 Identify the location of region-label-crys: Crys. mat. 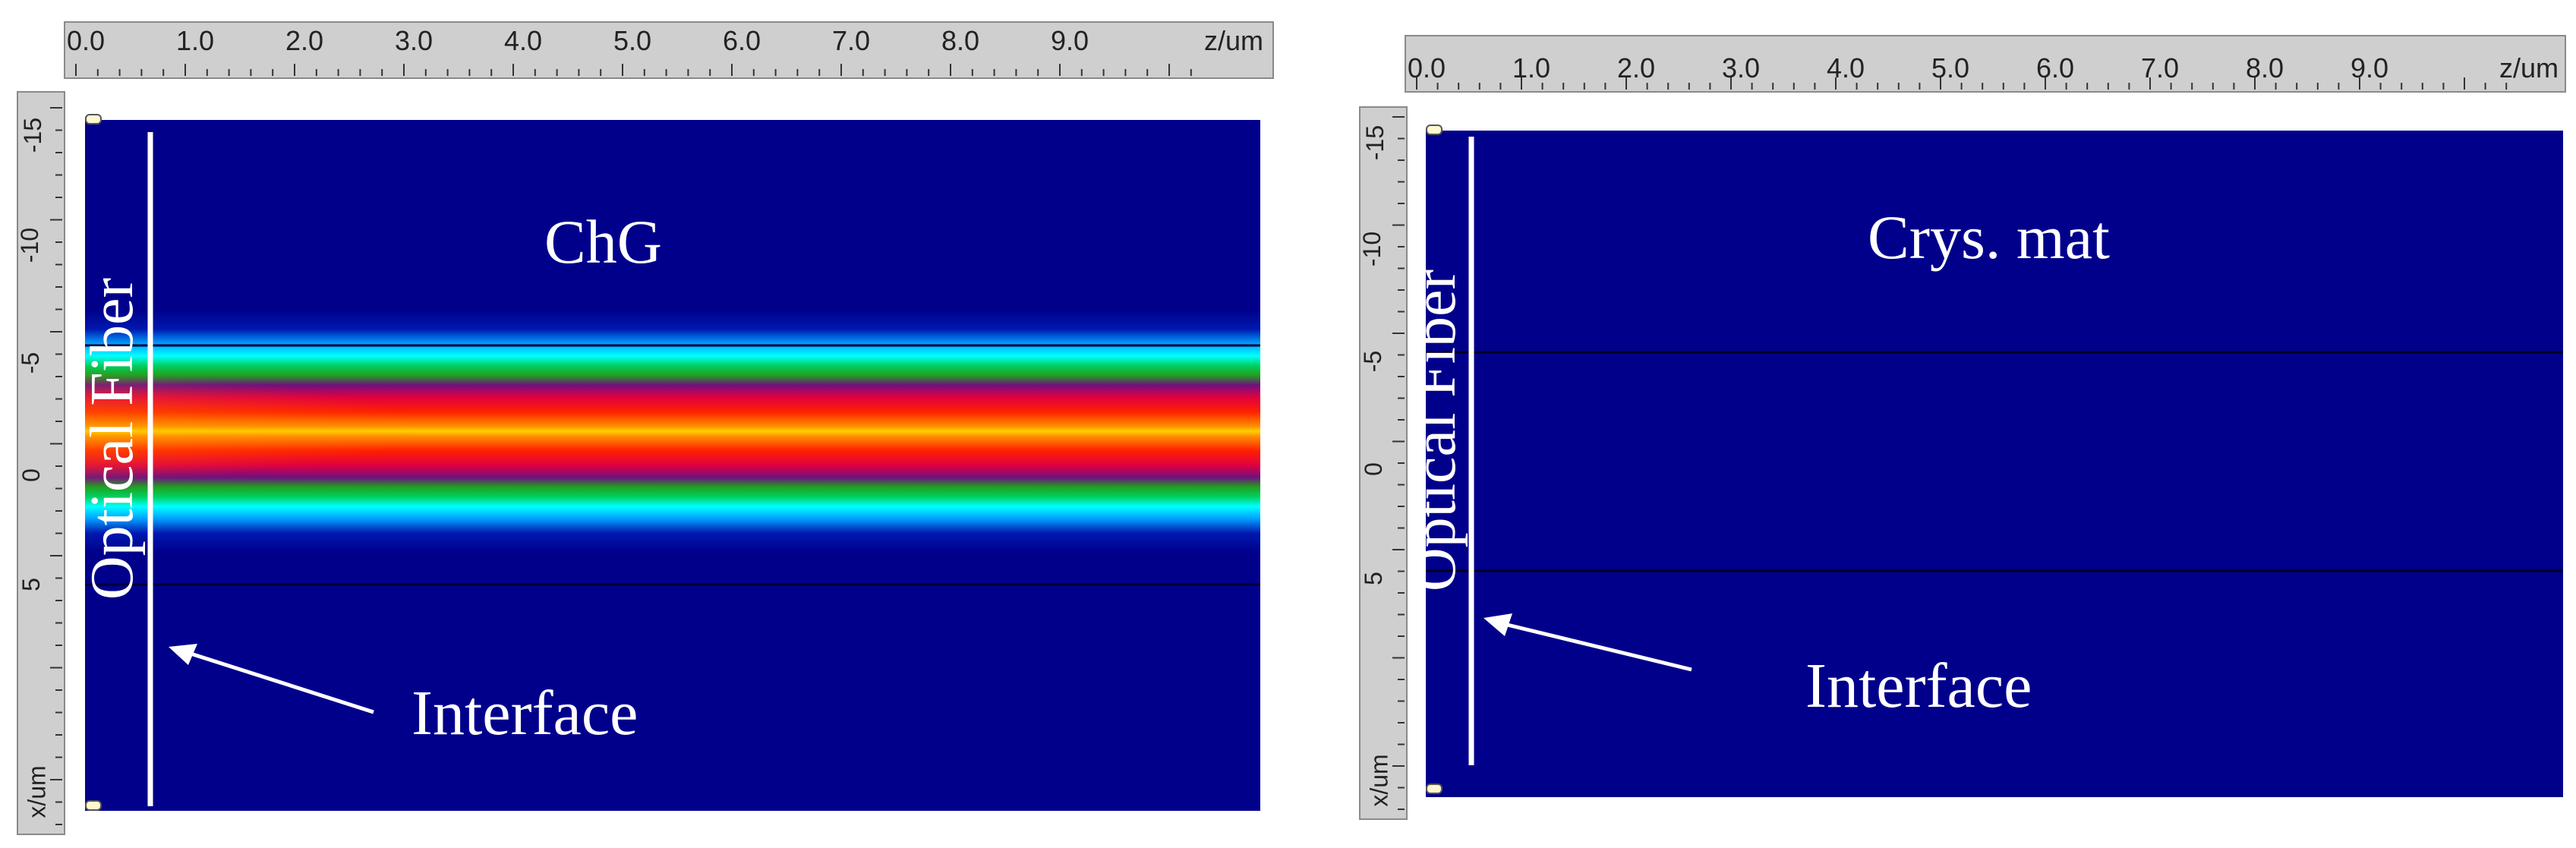
(1989, 238).